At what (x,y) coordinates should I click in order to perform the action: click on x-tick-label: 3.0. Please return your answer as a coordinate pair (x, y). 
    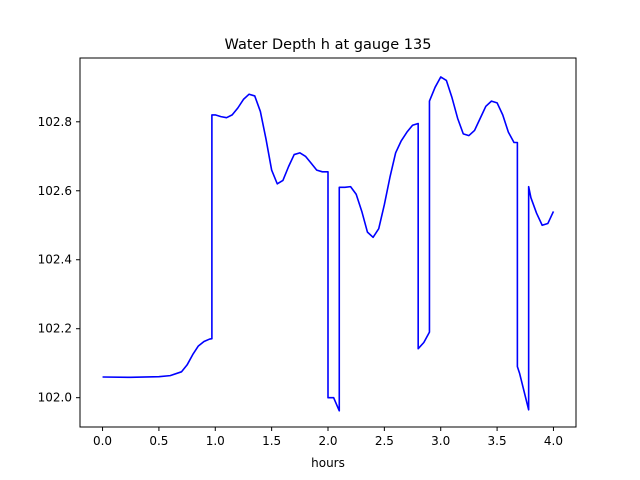
    Looking at the image, I should click on (440, 441).